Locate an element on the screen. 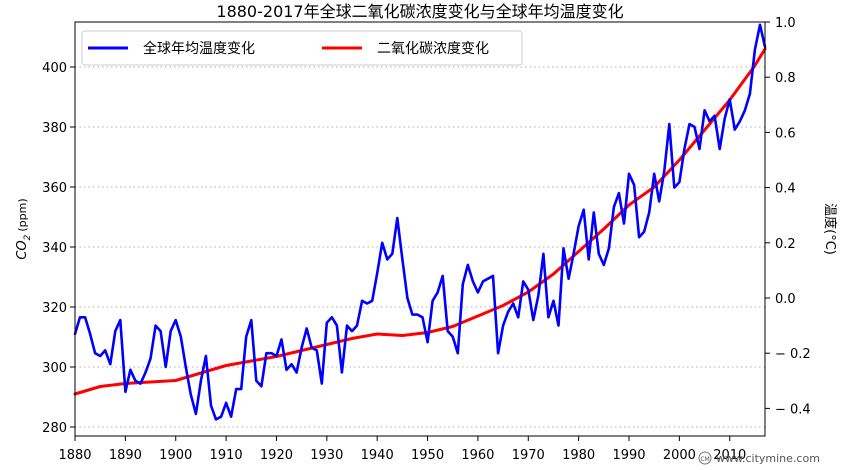 The width and height of the screenshot is (850, 470). watermark: CM www.citymine.com is located at coordinates (759, 458).